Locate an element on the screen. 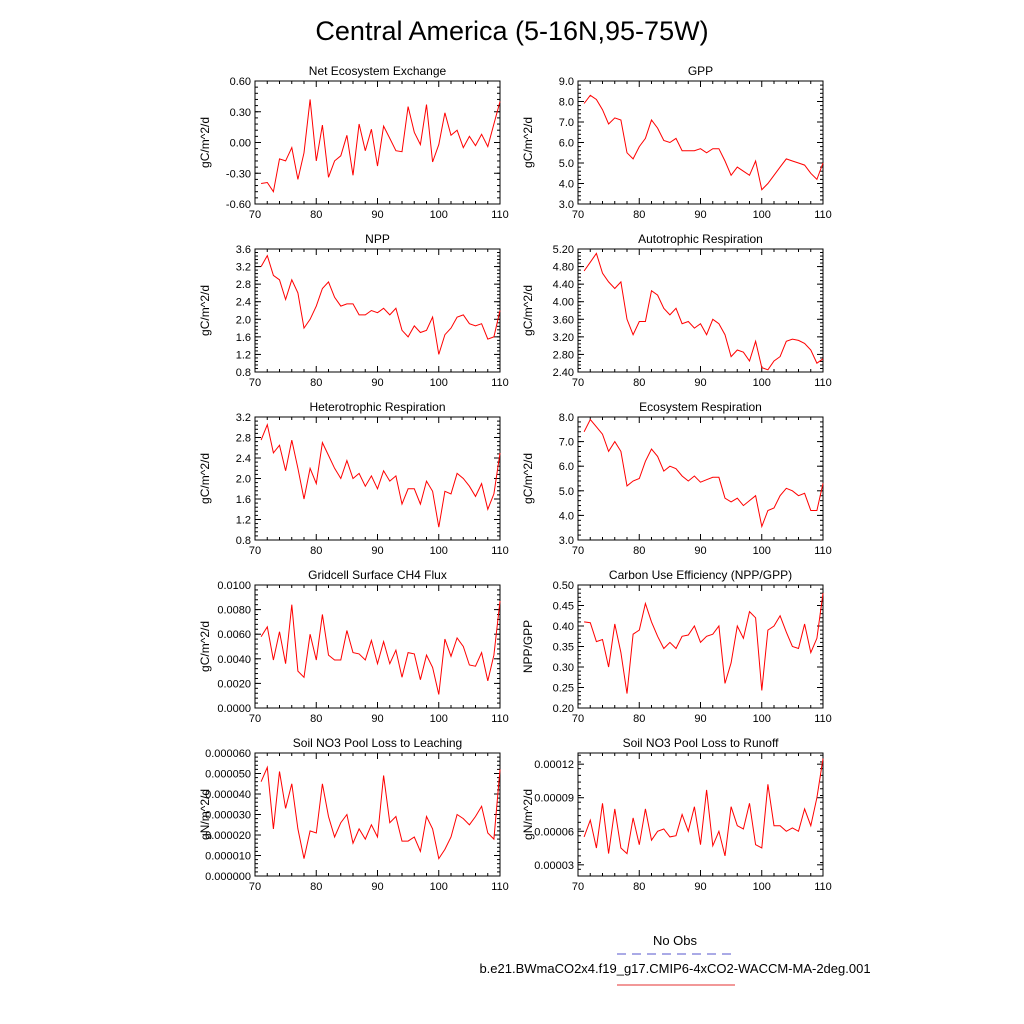  y-tick-label: 2.4 is located at coordinates (243, 459).